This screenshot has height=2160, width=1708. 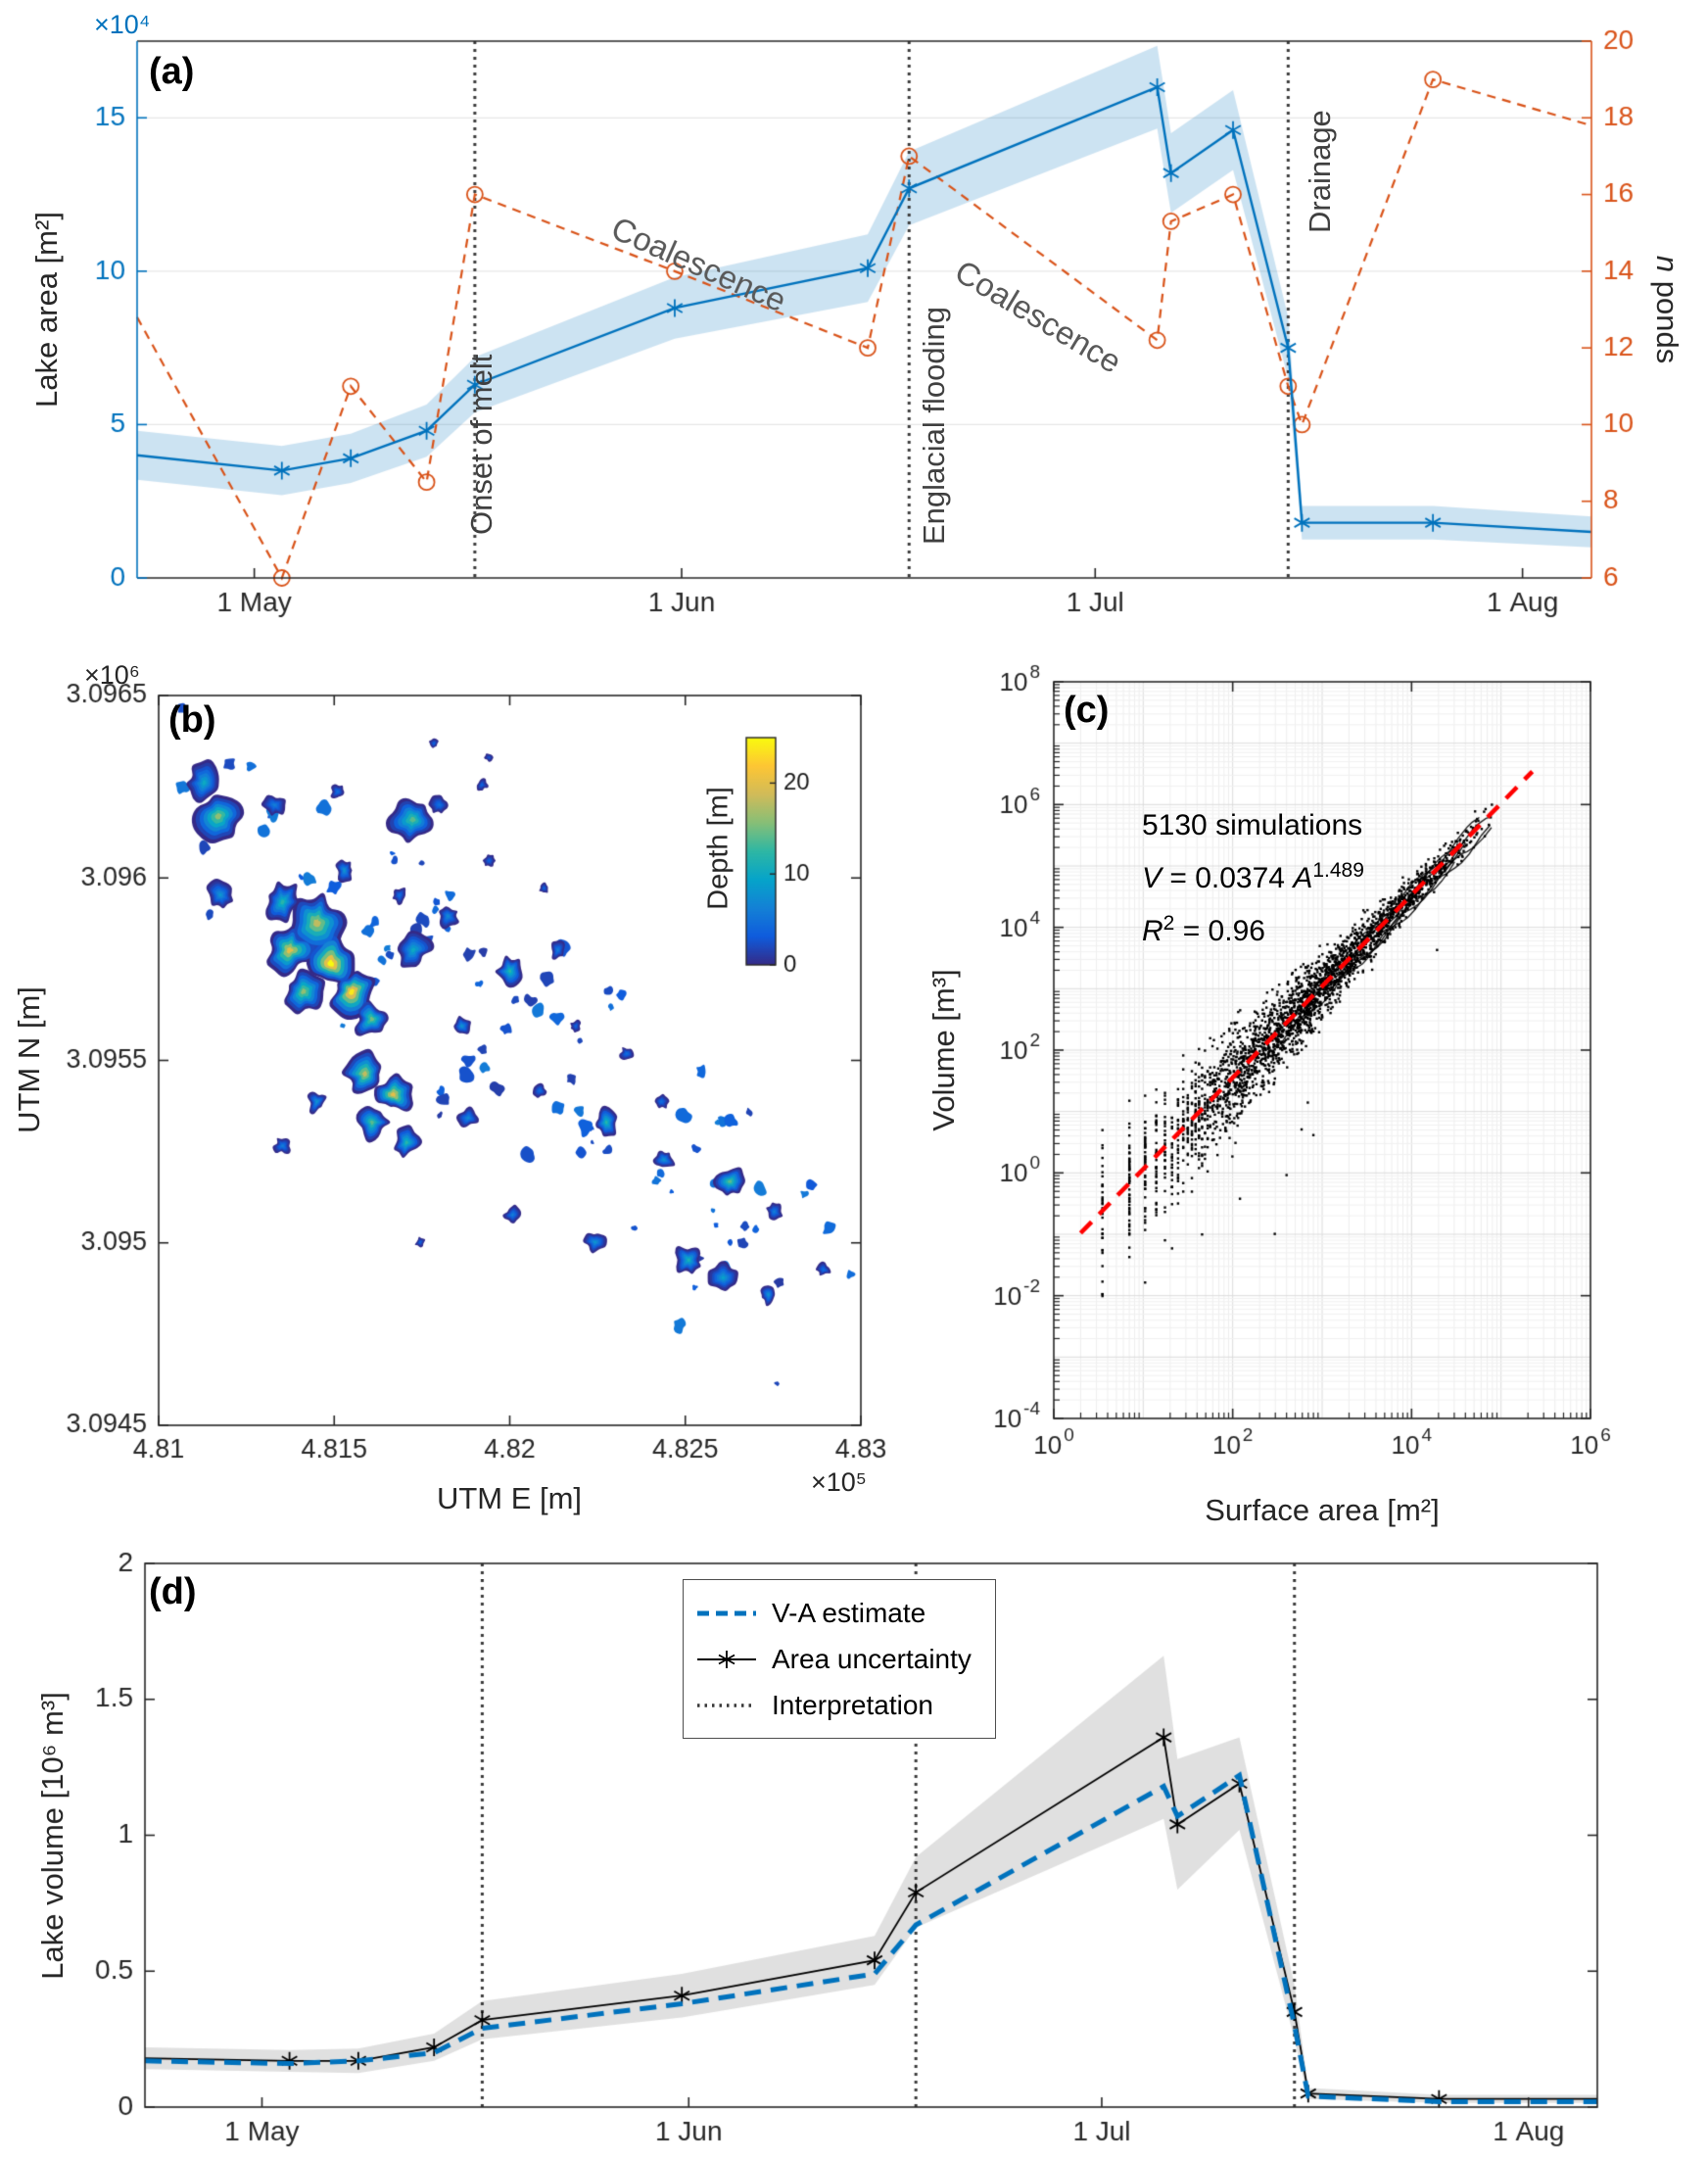 I want to click on legend-item-interpretation: Interpretation, so click(x=833, y=1705).